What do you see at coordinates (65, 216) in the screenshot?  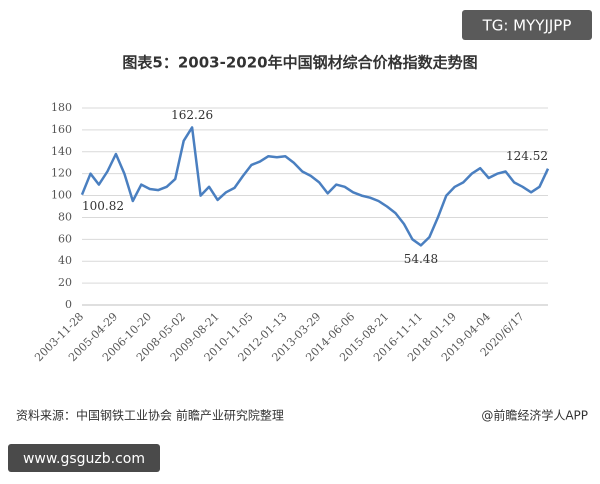 I see `y-tick-label: 80` at bounding box center [65, 216].